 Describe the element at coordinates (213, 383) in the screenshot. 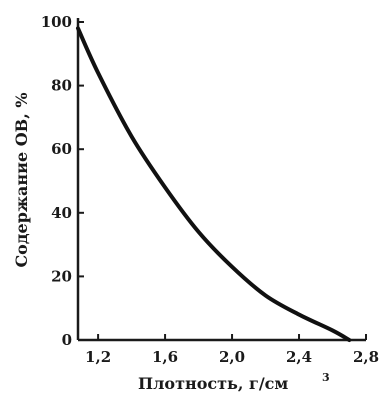

I see `x-axis-title: Плотность, г/см` at that location.